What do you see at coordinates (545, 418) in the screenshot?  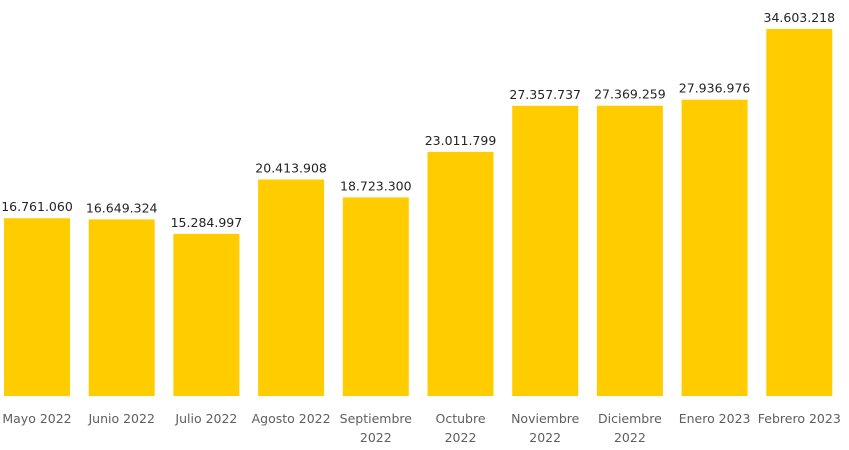 I see `x-tick-label-line: Noviembre` at bounding box center [545, 418].